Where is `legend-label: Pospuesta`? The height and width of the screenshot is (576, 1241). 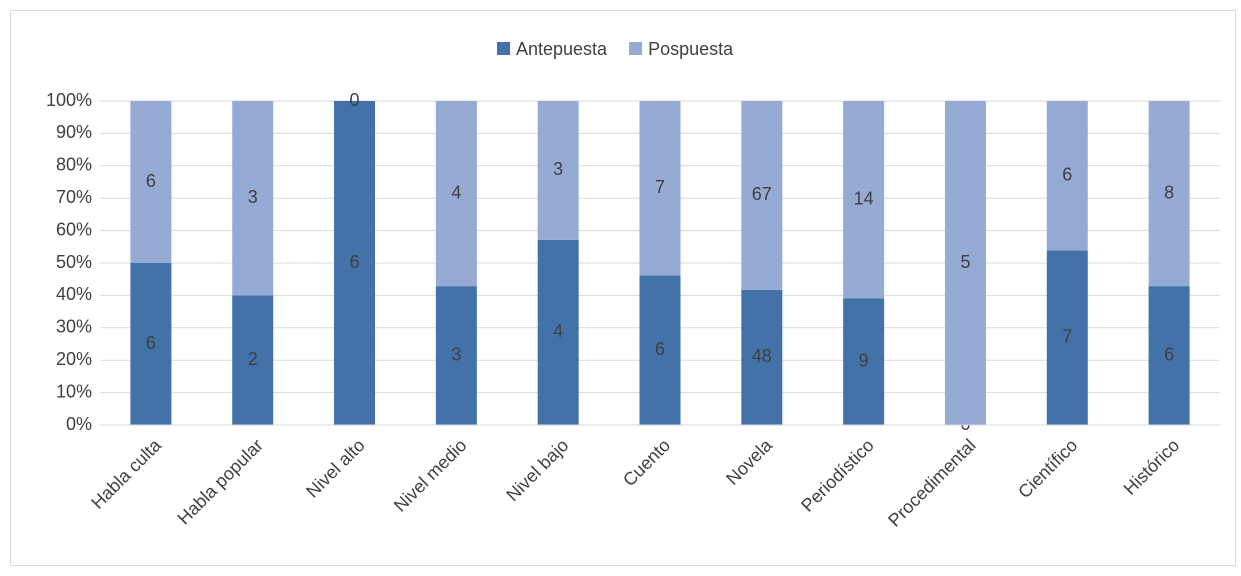
legend-label: Pospuesta is located at coordinates (691, 49).